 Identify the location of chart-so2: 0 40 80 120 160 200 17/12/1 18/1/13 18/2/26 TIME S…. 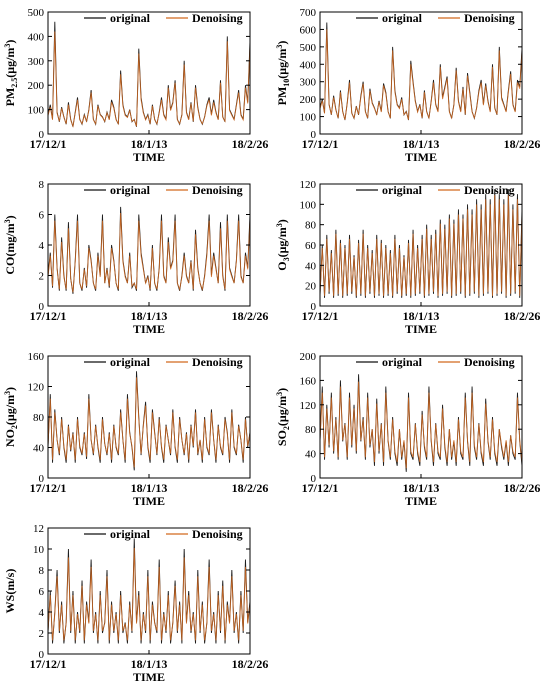
(407, 429).